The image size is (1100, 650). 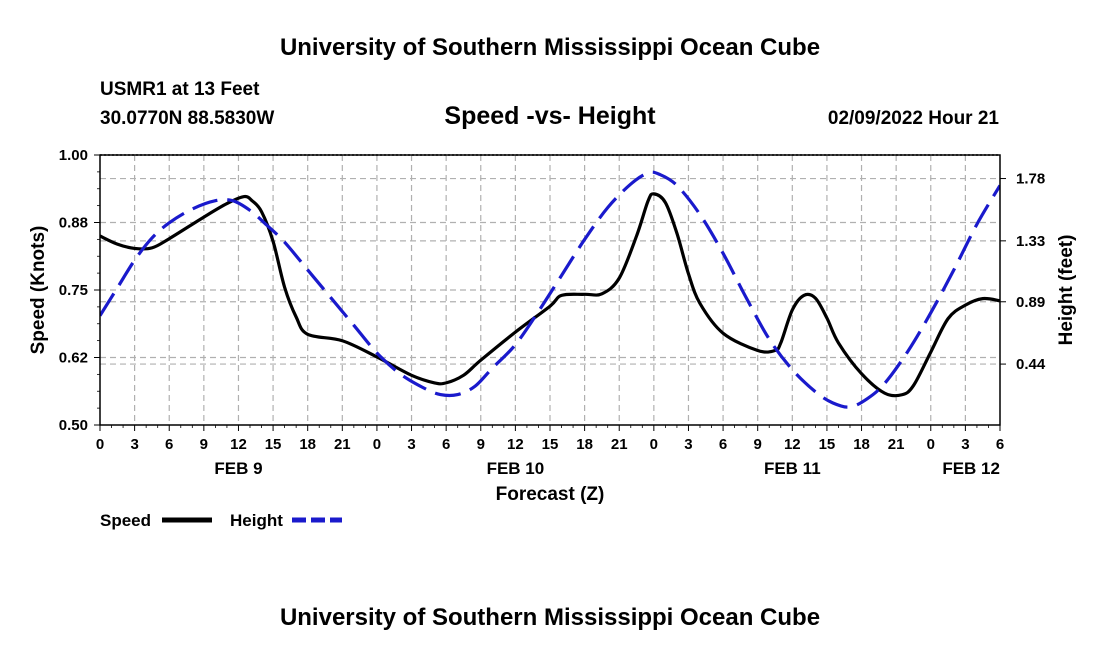 What do you see at coordinates (1030, 302) in the screenshot?
I see `y-right-tick-label: 0.89` at bounding box center [1030, 302].